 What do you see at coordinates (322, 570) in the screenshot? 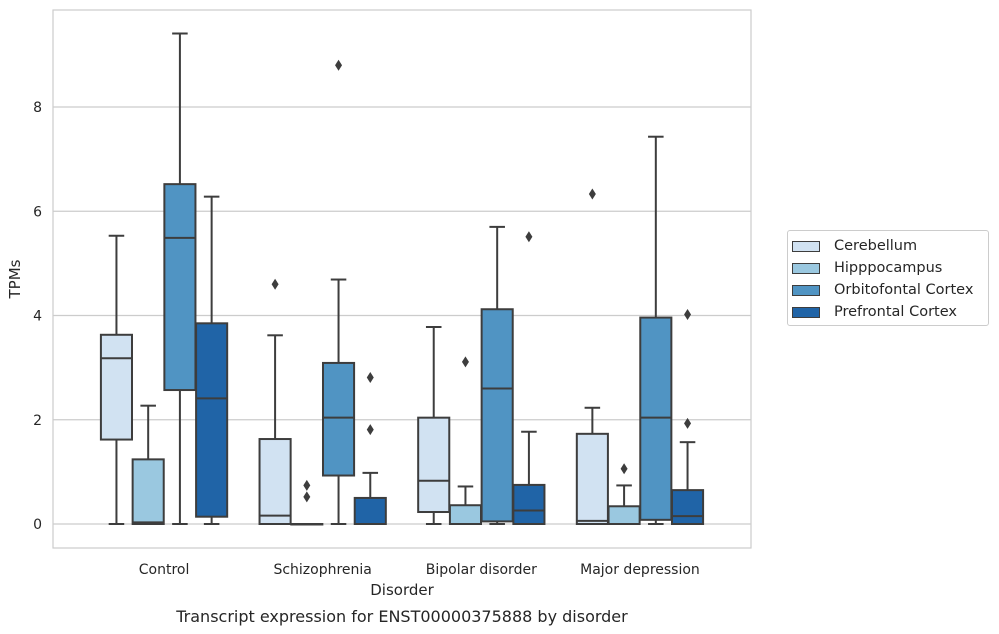
I see `x-tick-label: Schizophrenia` at bounding box center [322, 570].